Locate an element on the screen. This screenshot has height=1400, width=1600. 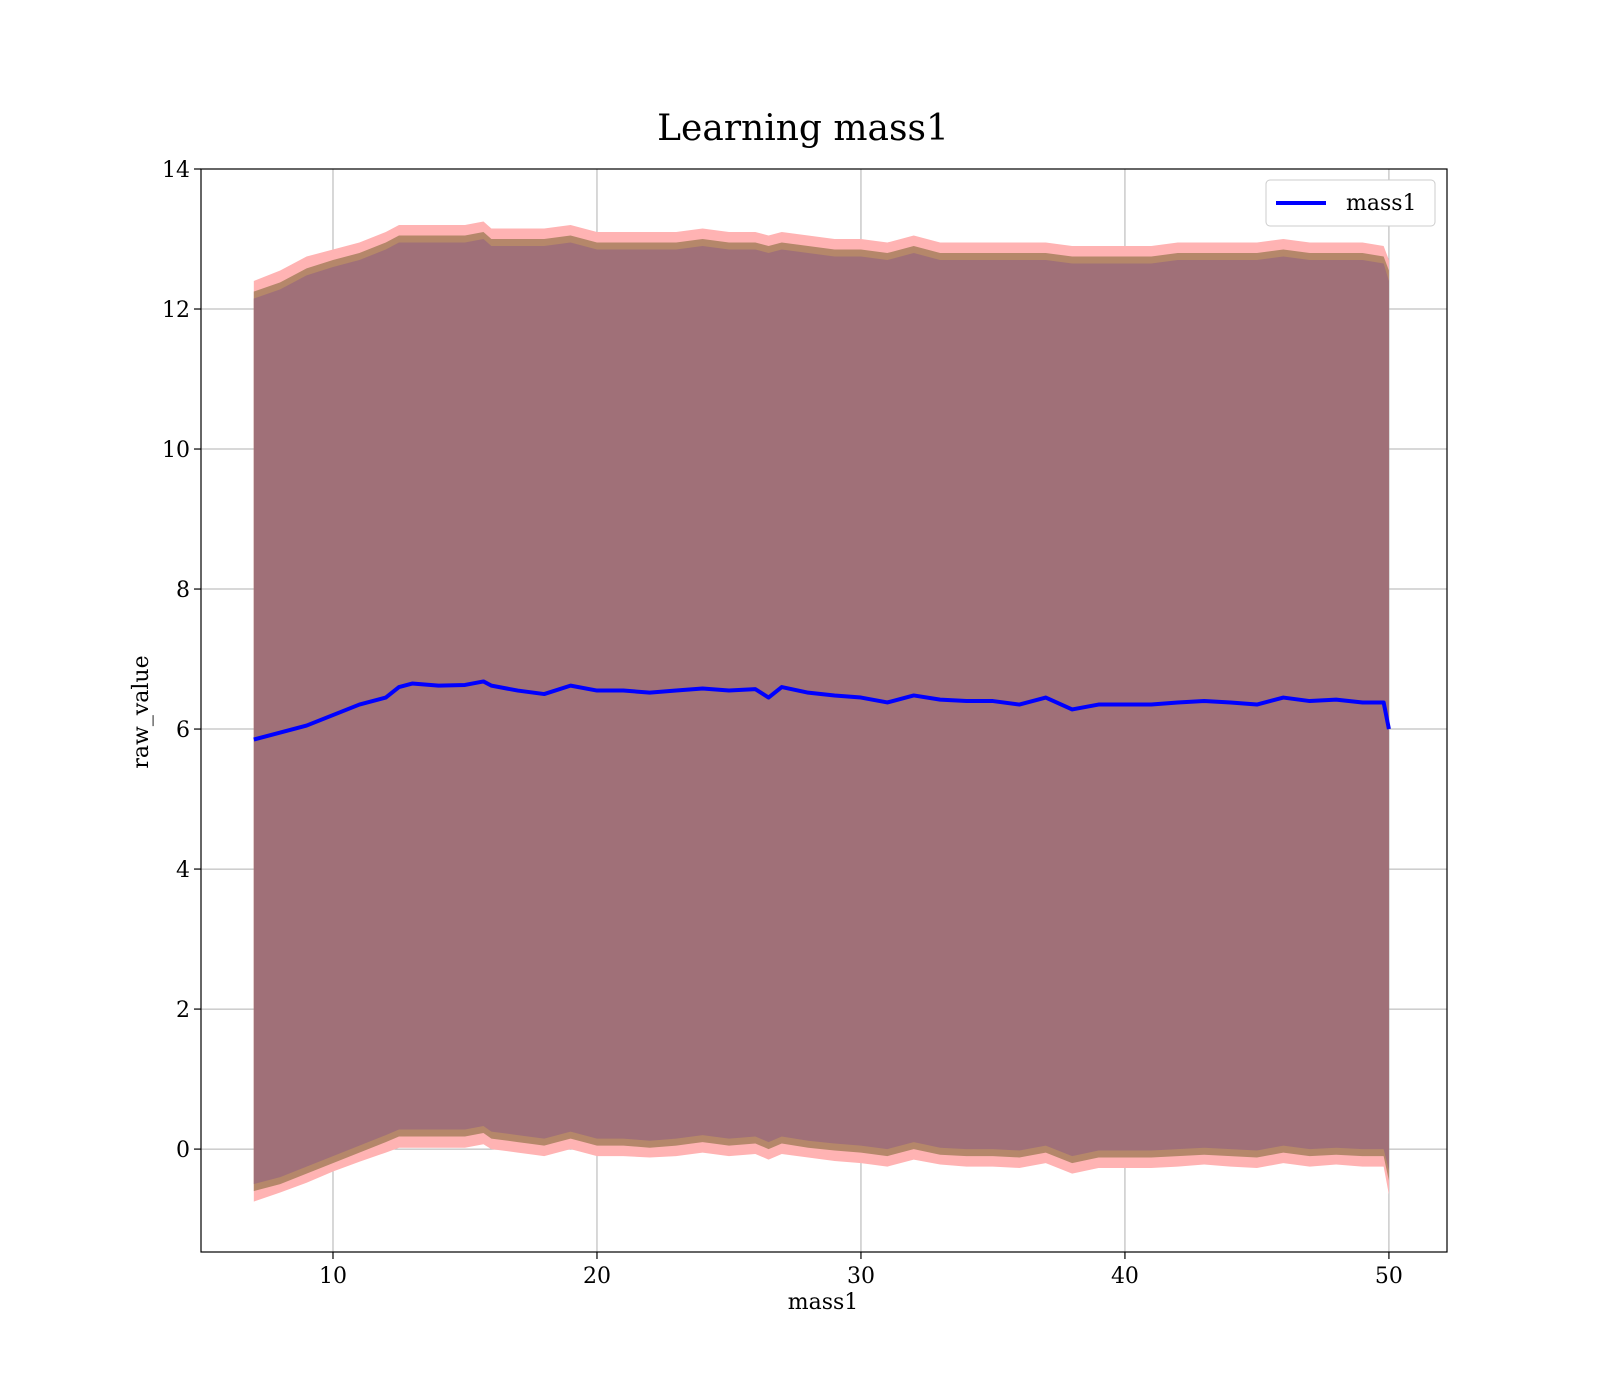
x-tick-label: 50 is located at coordinates (1389, 1276).